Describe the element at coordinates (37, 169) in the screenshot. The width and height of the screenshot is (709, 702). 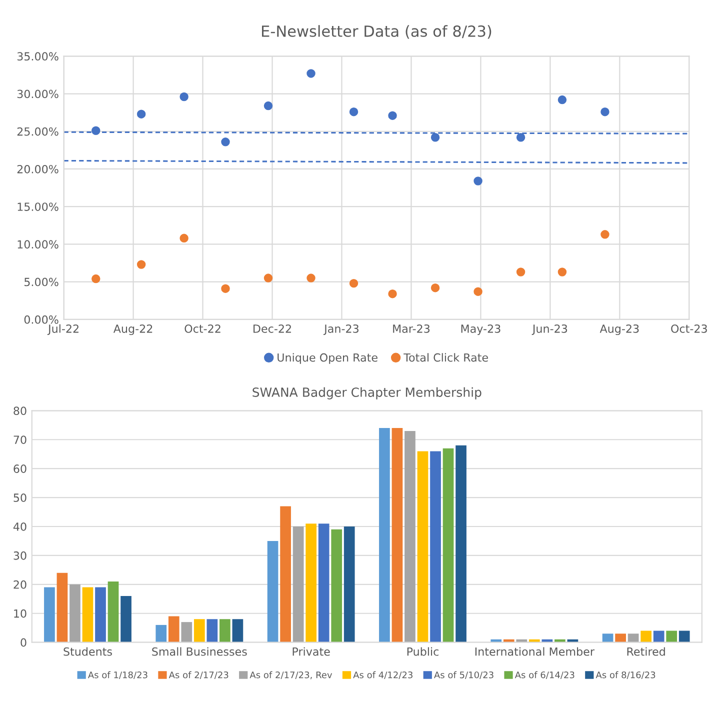
I see `y-tick-label: 20.00%` at that location.